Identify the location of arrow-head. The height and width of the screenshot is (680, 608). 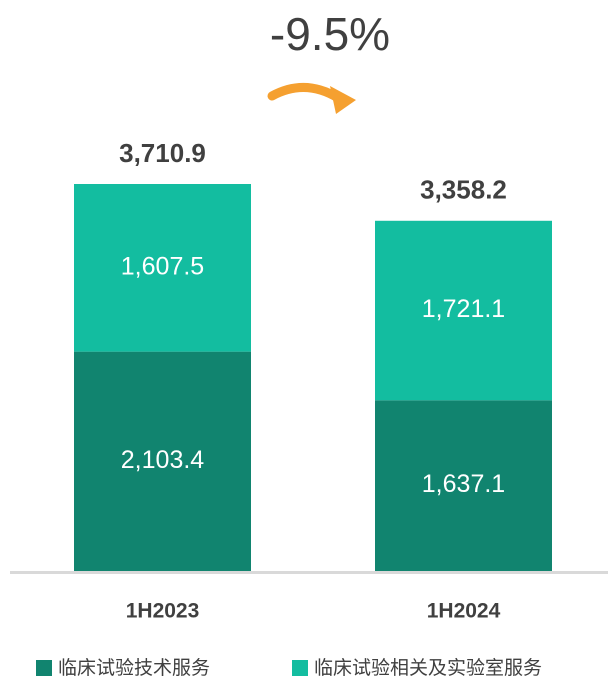
(343, 100).